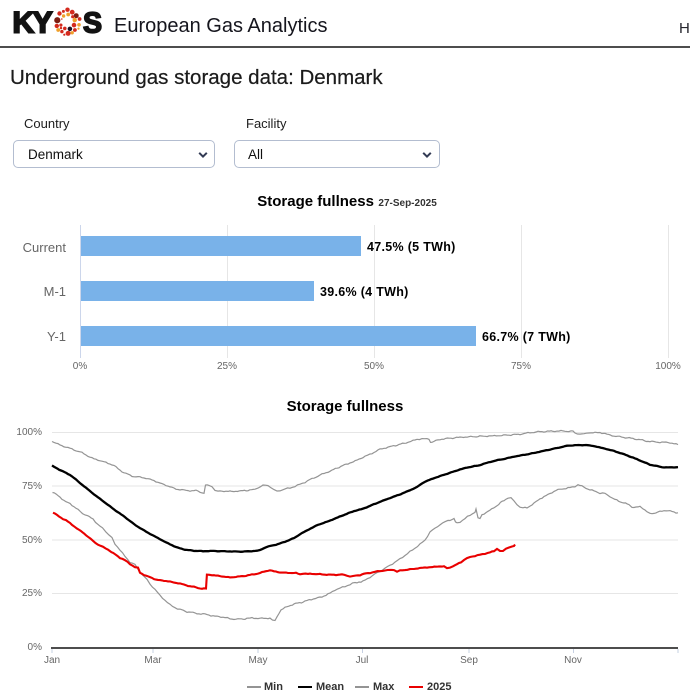 The width and height of the screenshot is (690, 693). What do you see at coordinates (92, 24) in the screenshot?
I see `svg-text: S` at bounding box center [92, 24].